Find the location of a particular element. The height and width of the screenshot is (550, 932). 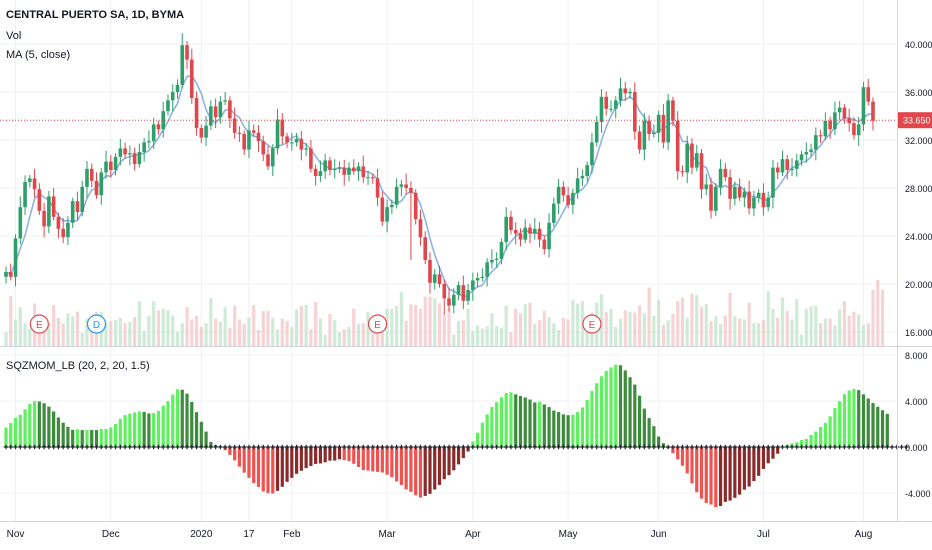

volume-legend: Vol is located at coordinates (14, 36).